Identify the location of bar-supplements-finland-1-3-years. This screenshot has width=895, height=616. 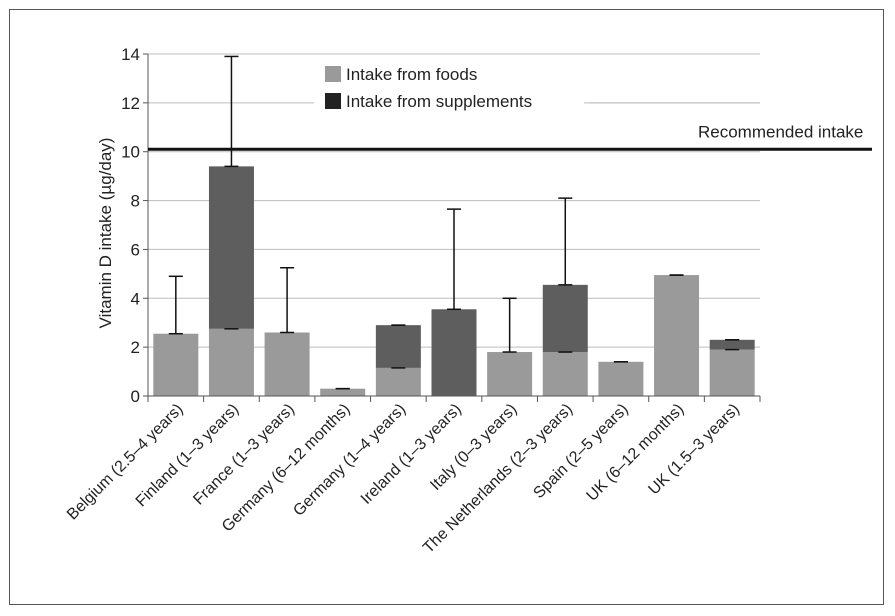
(231, 247).